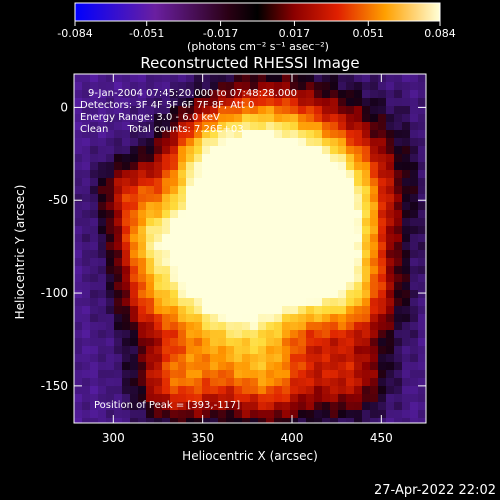 The width and height of the screenshot is (500, 500). Describe the element at coordinates (369, 33) in the screenshot. I see `colorbar-tick-label: 0.051` at that location.